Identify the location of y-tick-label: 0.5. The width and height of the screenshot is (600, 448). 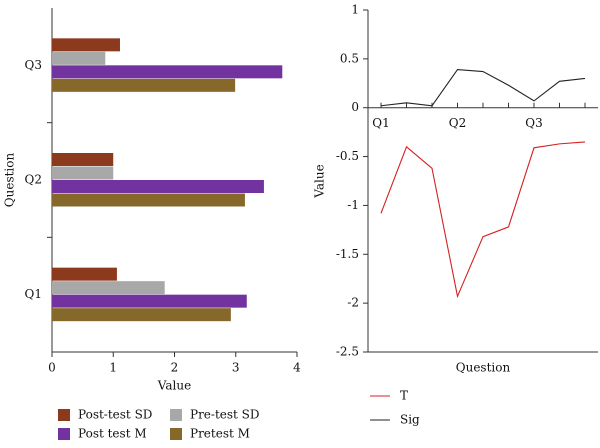
(349, 58).